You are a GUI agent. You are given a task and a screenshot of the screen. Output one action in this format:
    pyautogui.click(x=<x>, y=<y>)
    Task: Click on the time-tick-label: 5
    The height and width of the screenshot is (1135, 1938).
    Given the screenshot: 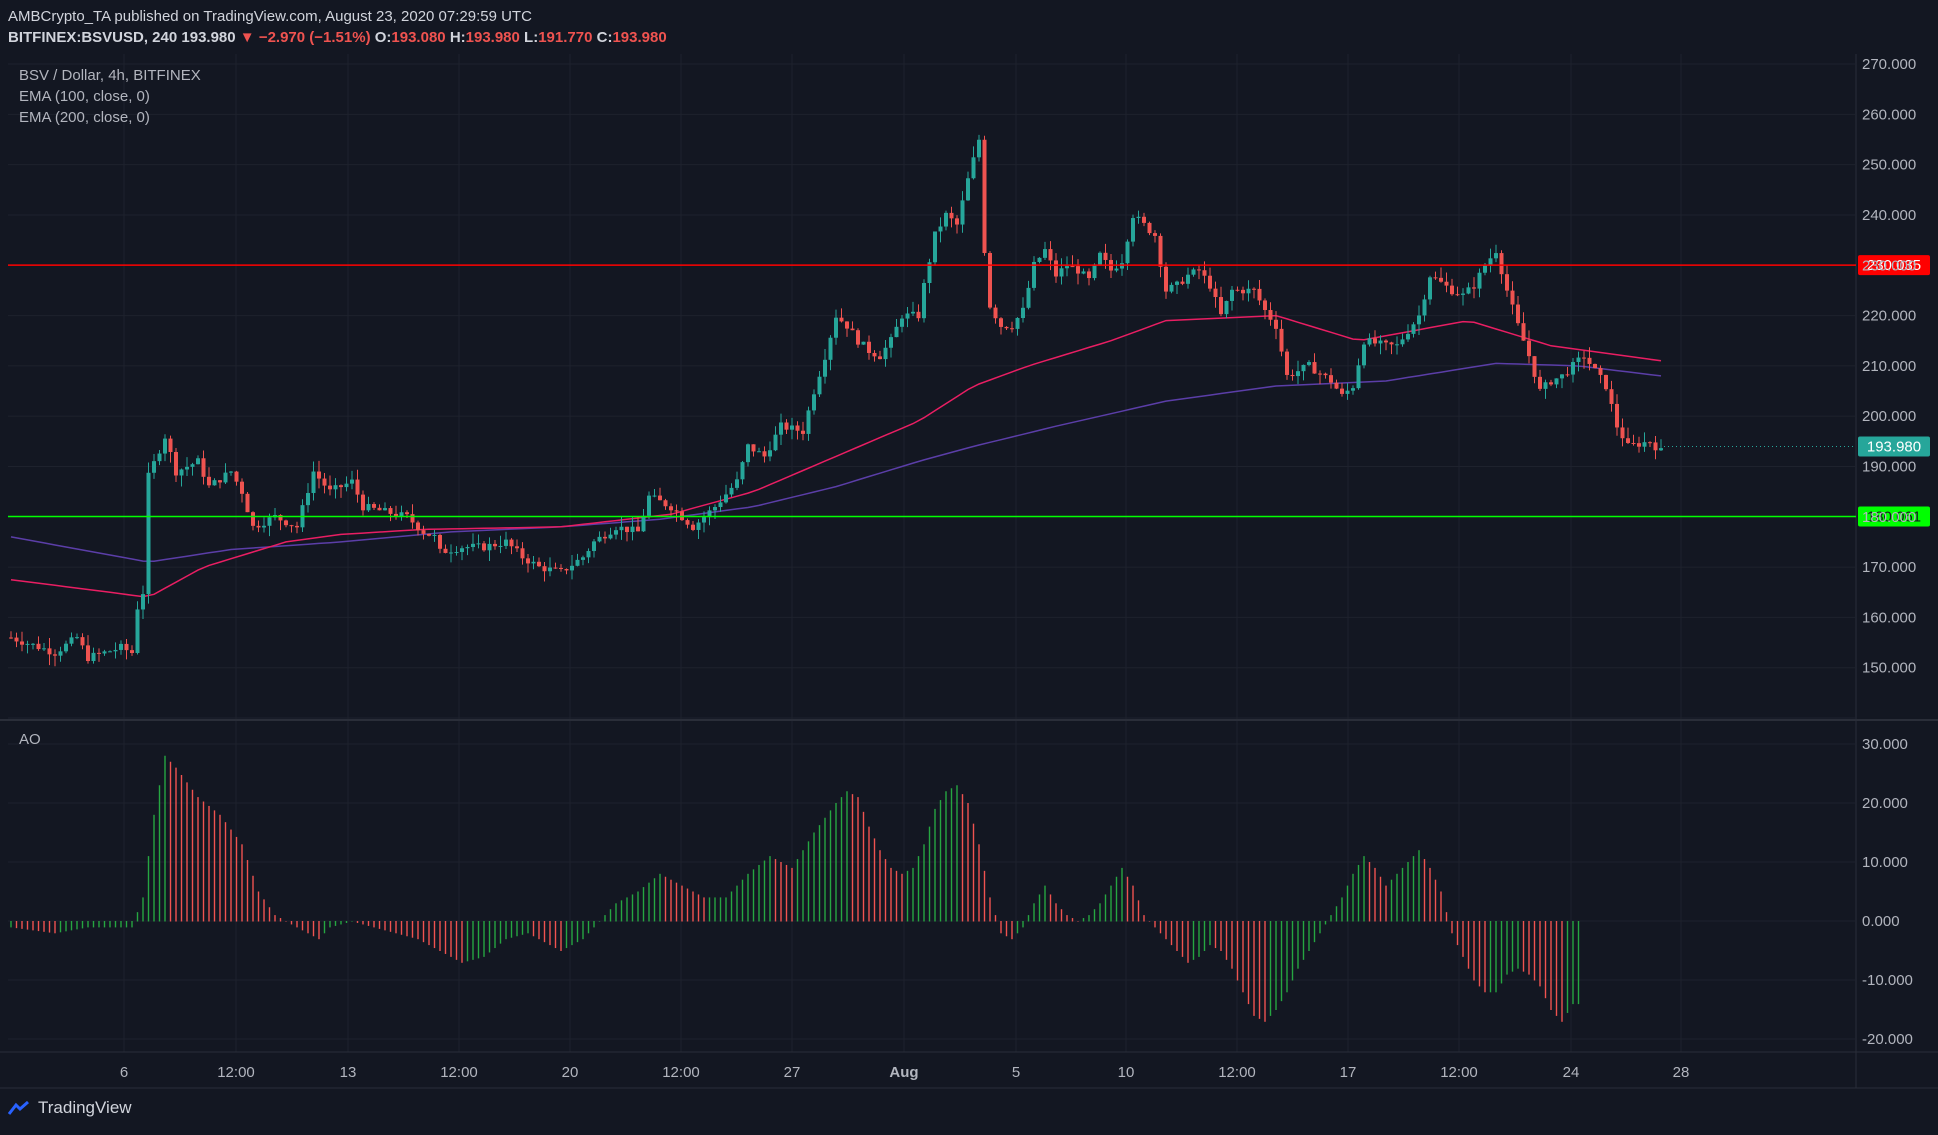 What is the action you would take?
    pyautogui.click(x=1016, y=1072)
    